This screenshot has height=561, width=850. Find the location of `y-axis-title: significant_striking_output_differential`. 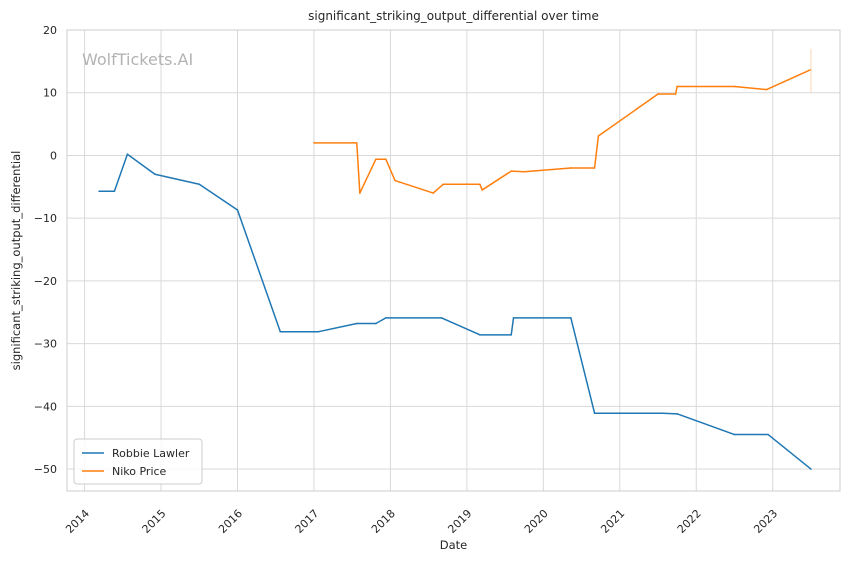

y-axis-title: significant_striking_output_differential is located at coordinates (16, 261).